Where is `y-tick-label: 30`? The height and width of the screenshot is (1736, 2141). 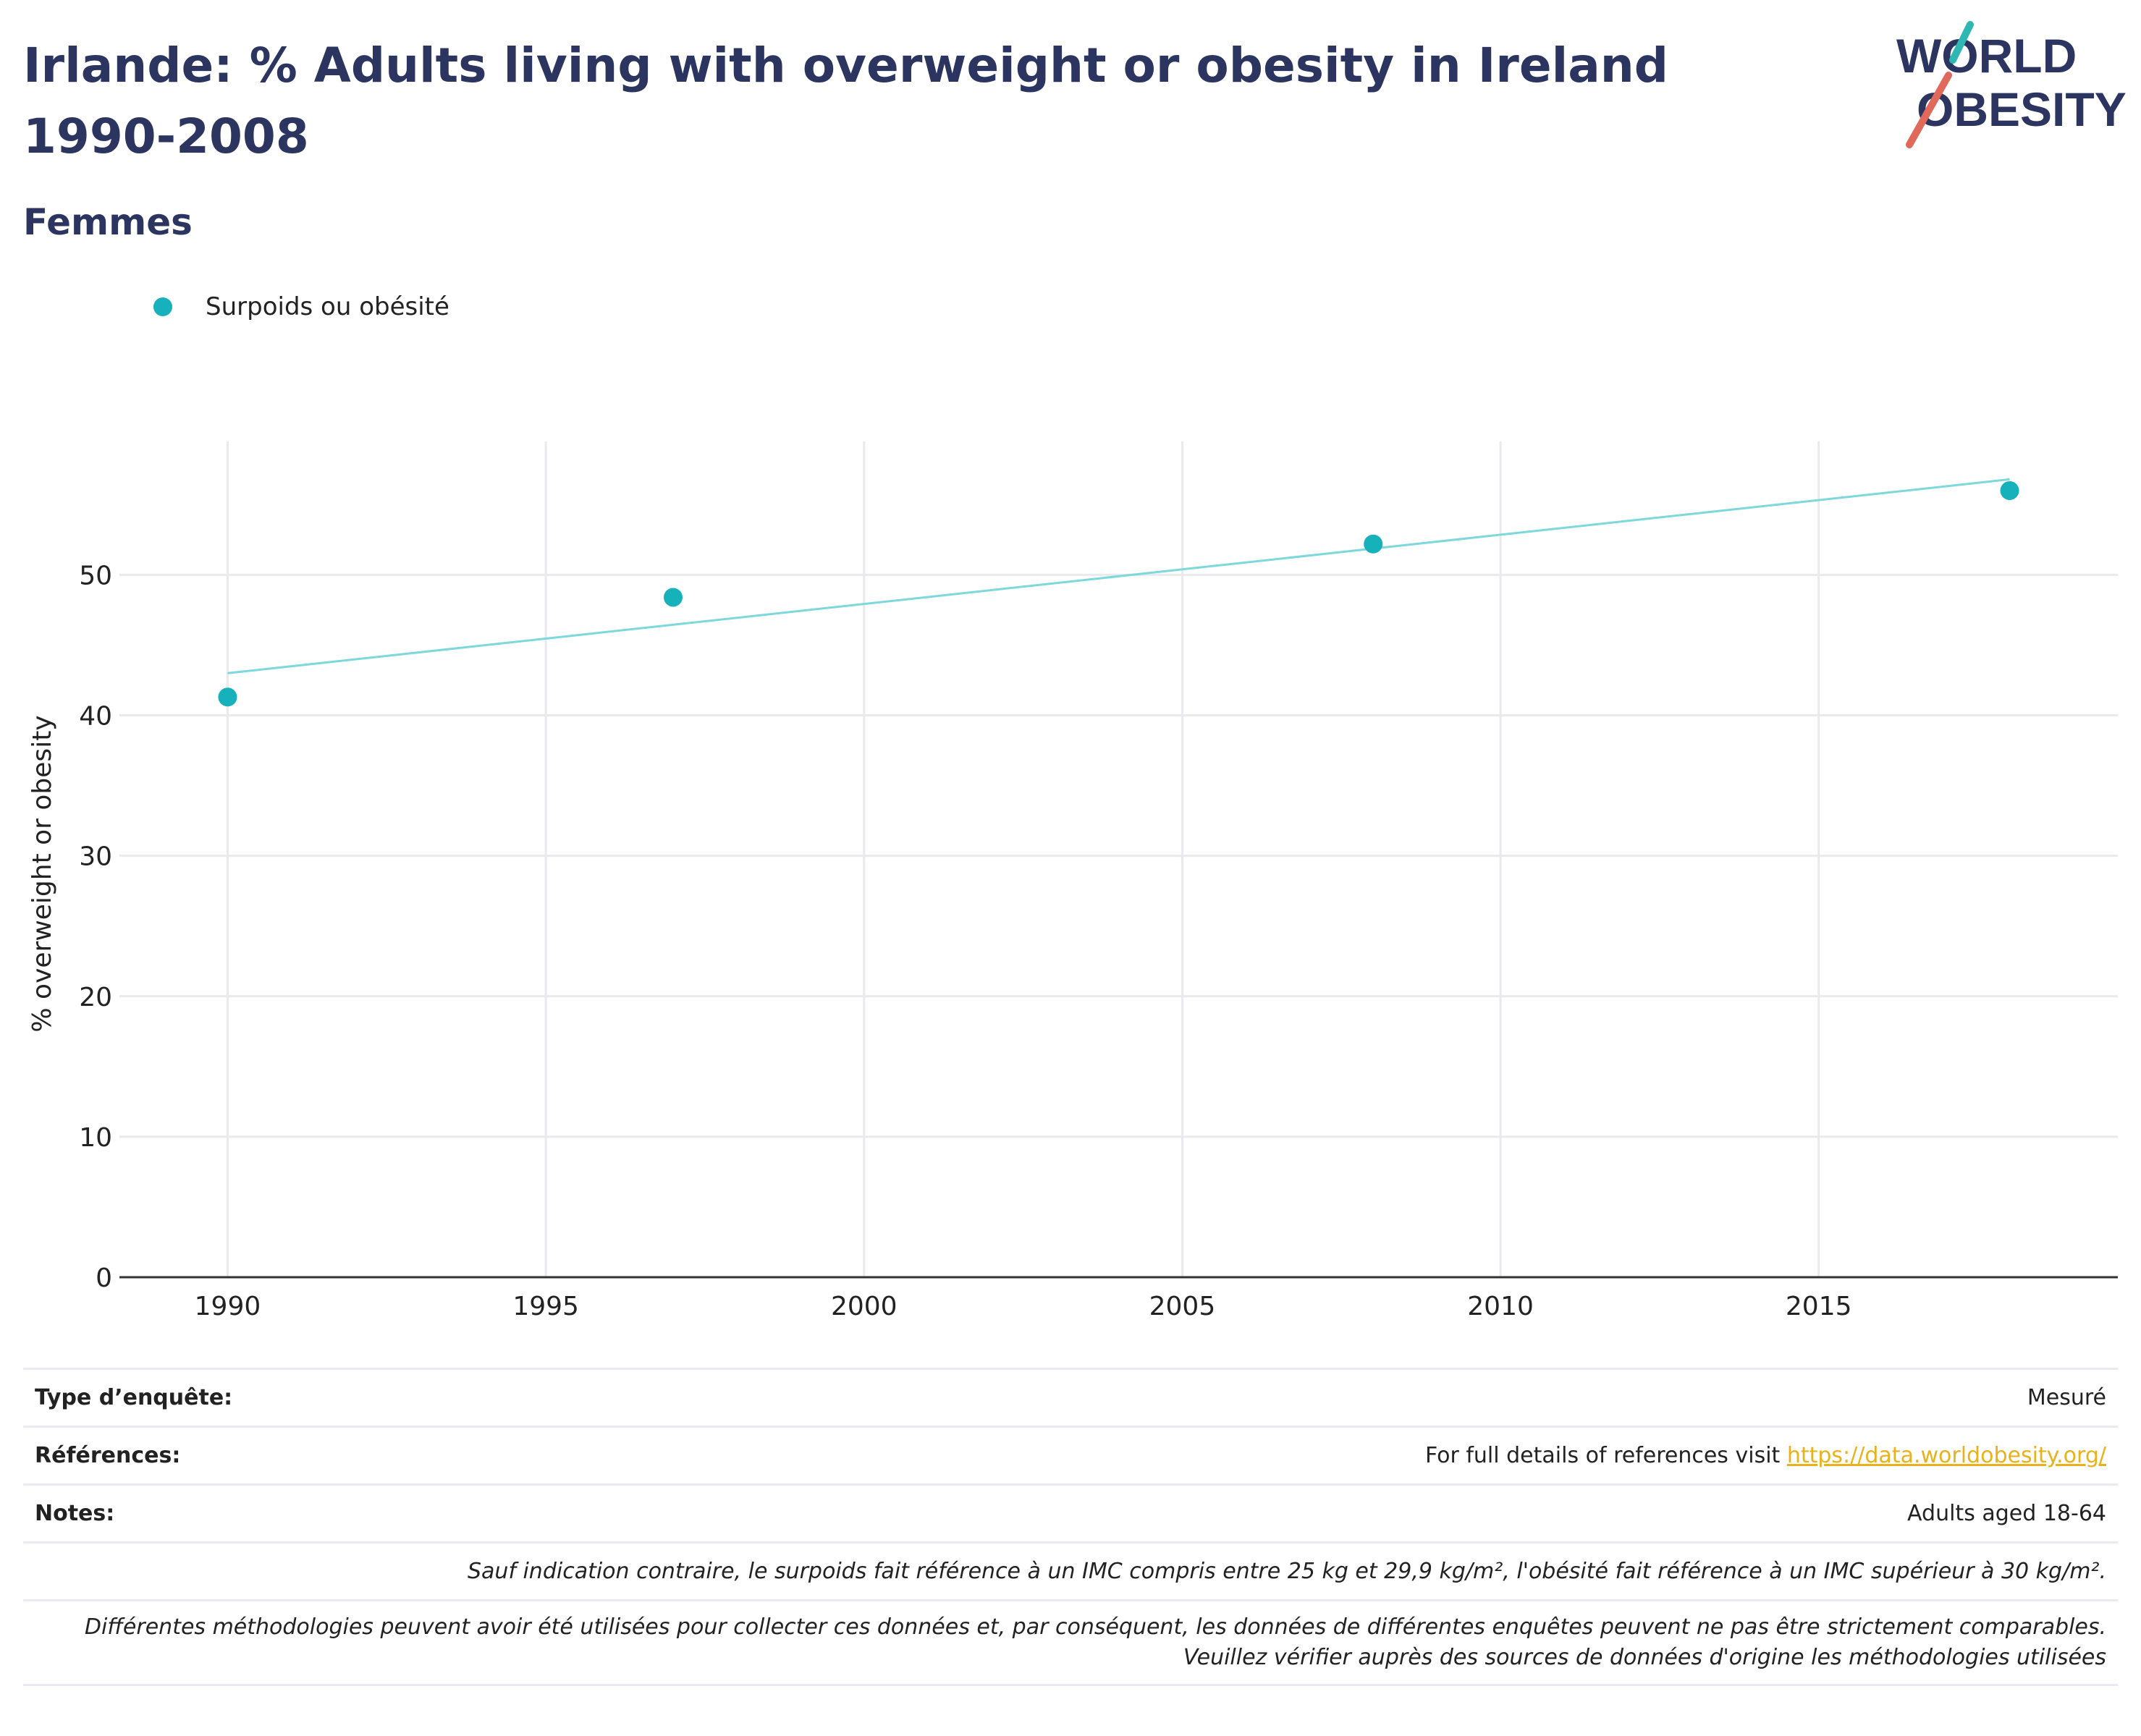 y-tick-label: 30 is located at coordinates (95, 857).